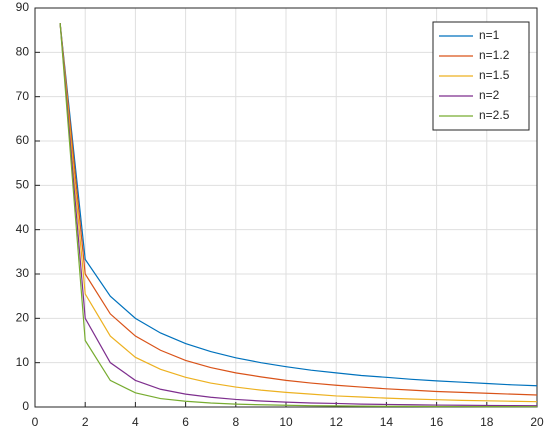 The image size is (550, 440). Describe the element at coordinates (25, 406) in the screenshot. I see `y-tick-label: 0` at that location.